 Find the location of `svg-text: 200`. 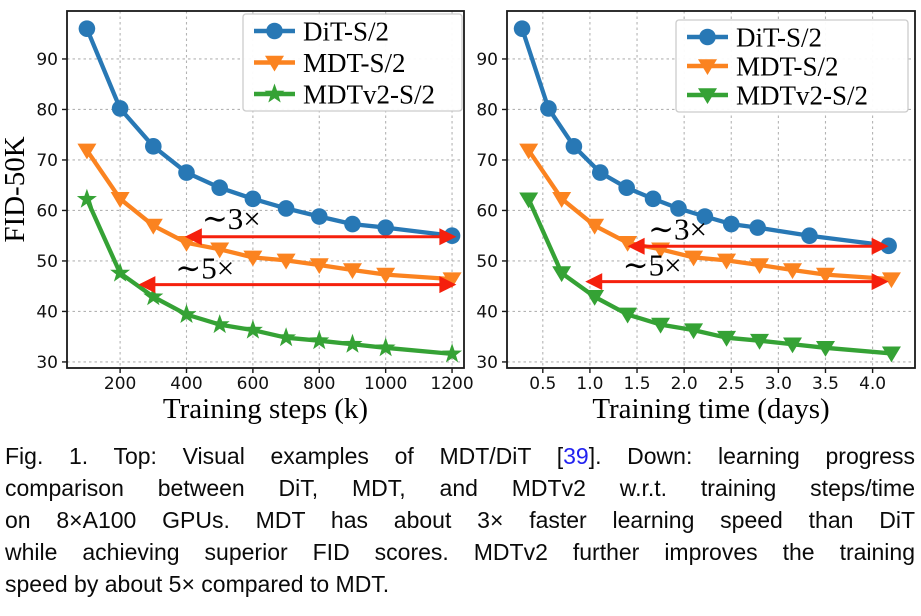

svg-text: 200 is located at coordinates (120, 384).